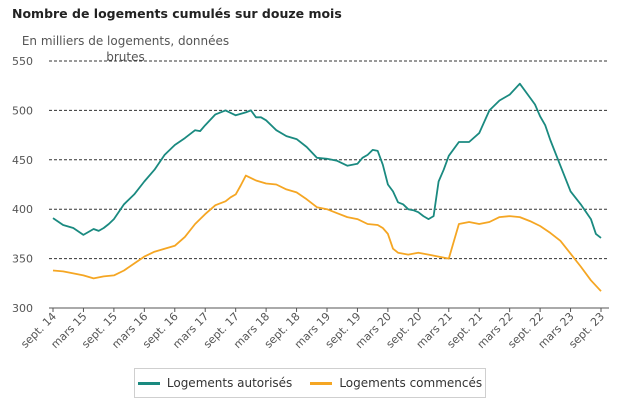 This screenshot has height=413, width=620. Describe the element at coordinates (22, 160) in the screenshot. I see `y-tick-label-450: 450` at that location.